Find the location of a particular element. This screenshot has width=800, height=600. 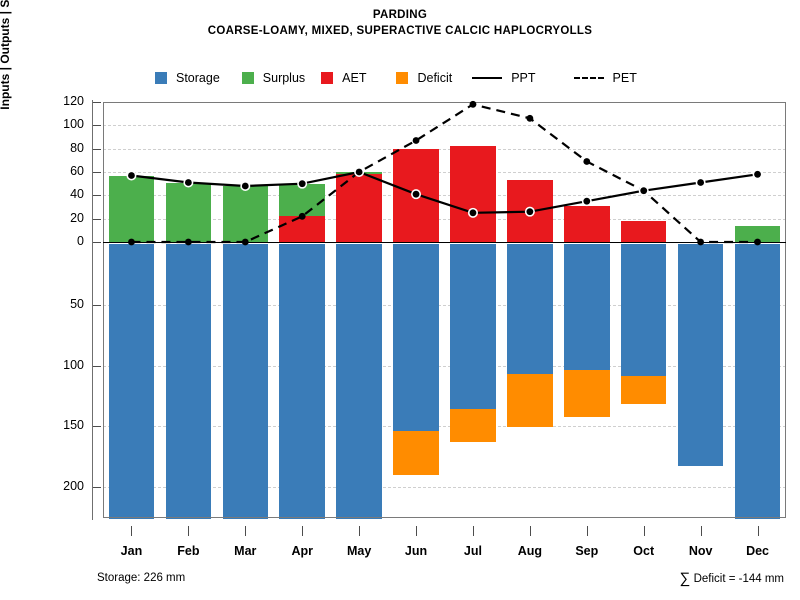

x-tick-aug is located at coordinates (530, 531).